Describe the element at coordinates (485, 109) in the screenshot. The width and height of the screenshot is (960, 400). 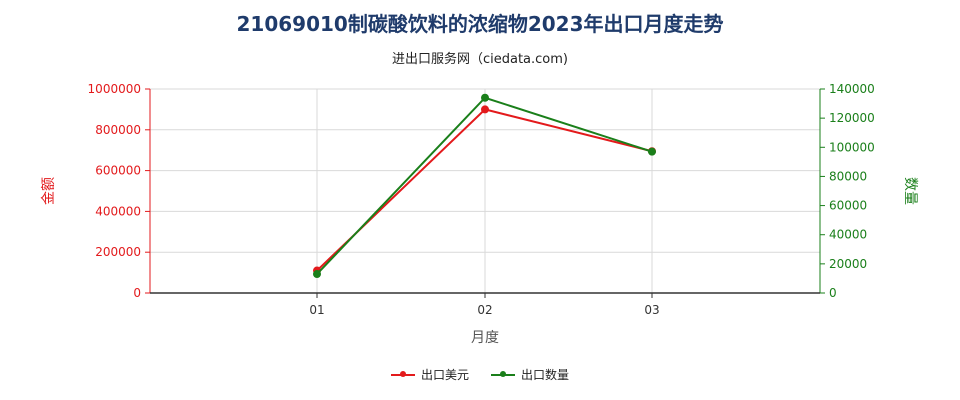
I see `data-point-export-usd` at that location.